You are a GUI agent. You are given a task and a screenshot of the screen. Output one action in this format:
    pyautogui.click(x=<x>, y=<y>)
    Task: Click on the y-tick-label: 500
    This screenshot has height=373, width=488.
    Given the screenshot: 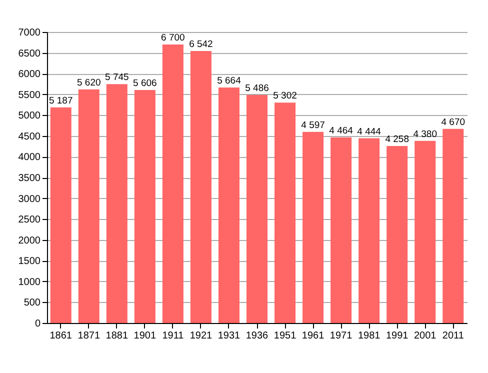 What is the action you would take?
    pyautogui.click(x=32, y=303)
    